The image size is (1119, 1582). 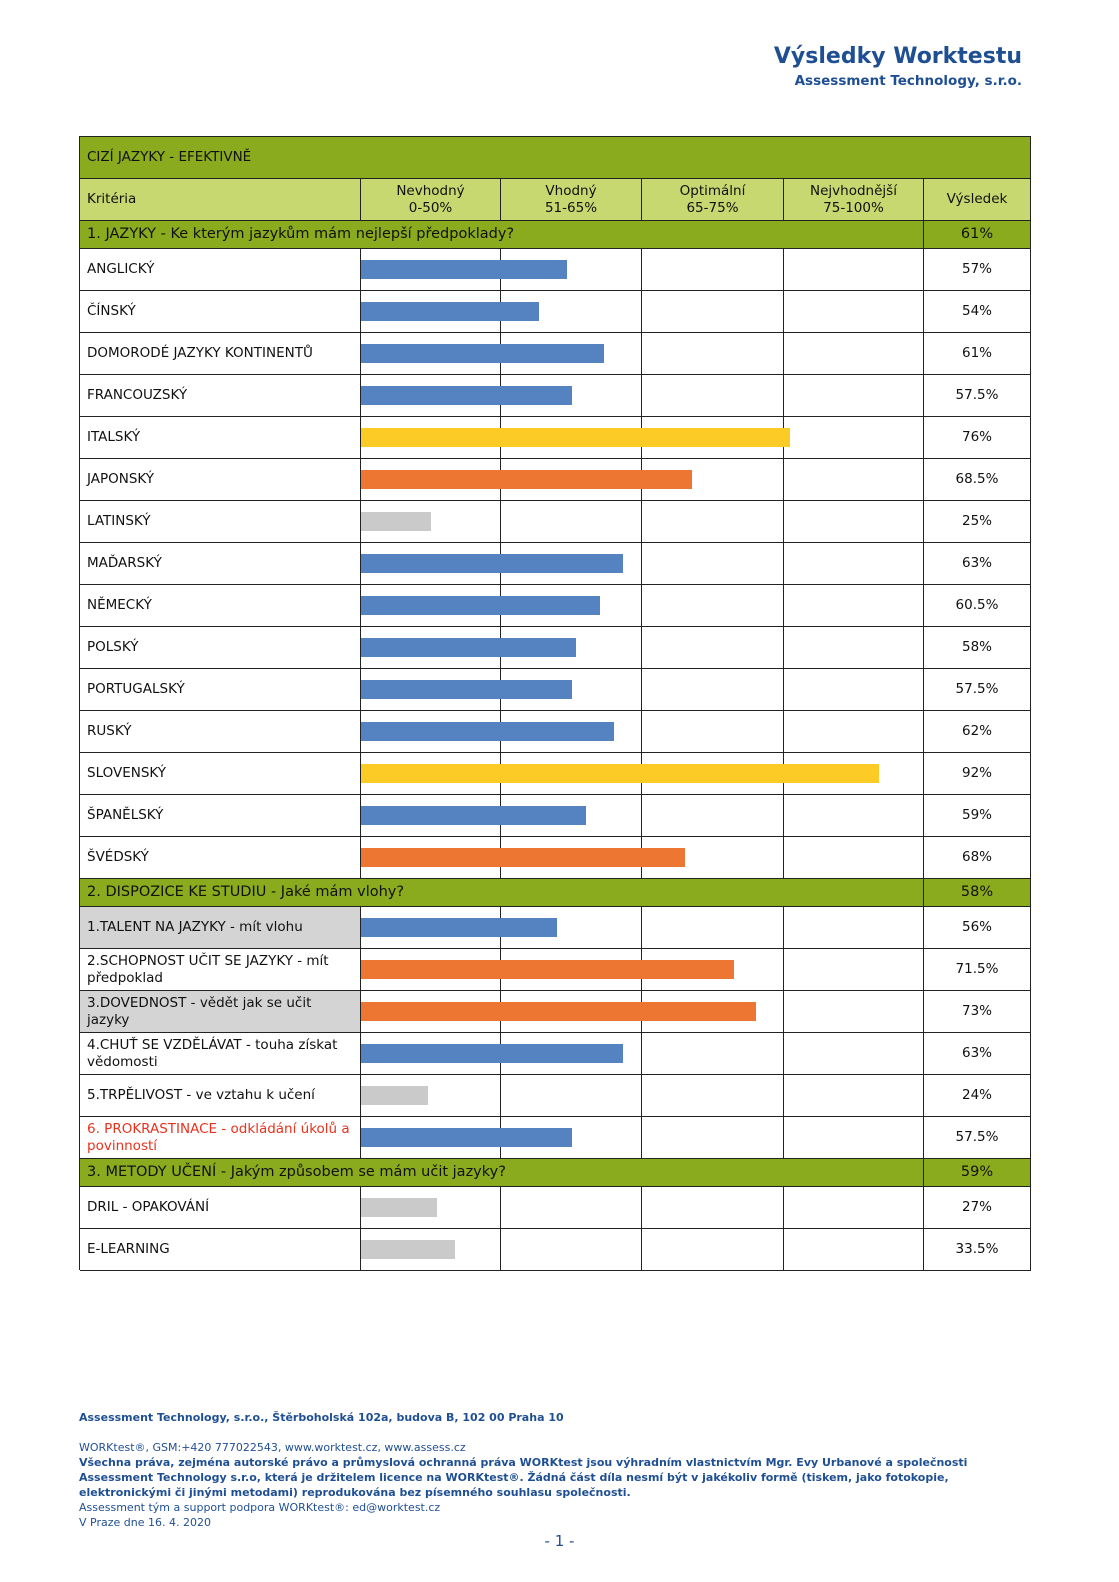 I want to click on row-result: 68.5%, so click(x=977, y=480).